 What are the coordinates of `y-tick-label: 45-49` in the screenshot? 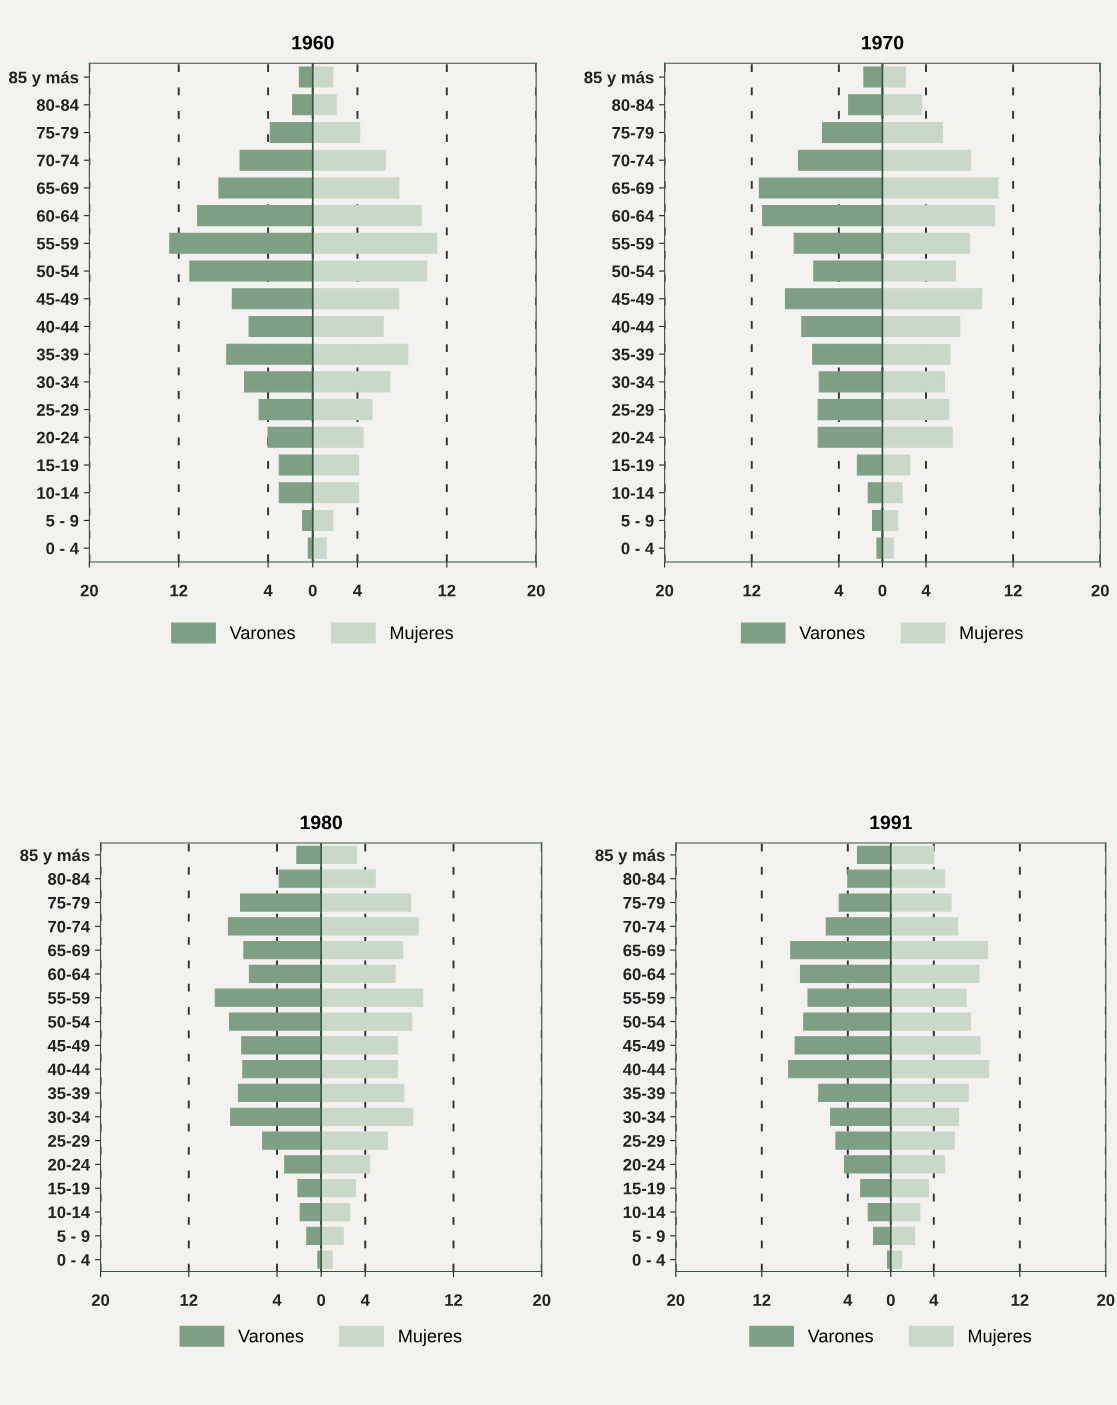 It's located at (644, 1045).